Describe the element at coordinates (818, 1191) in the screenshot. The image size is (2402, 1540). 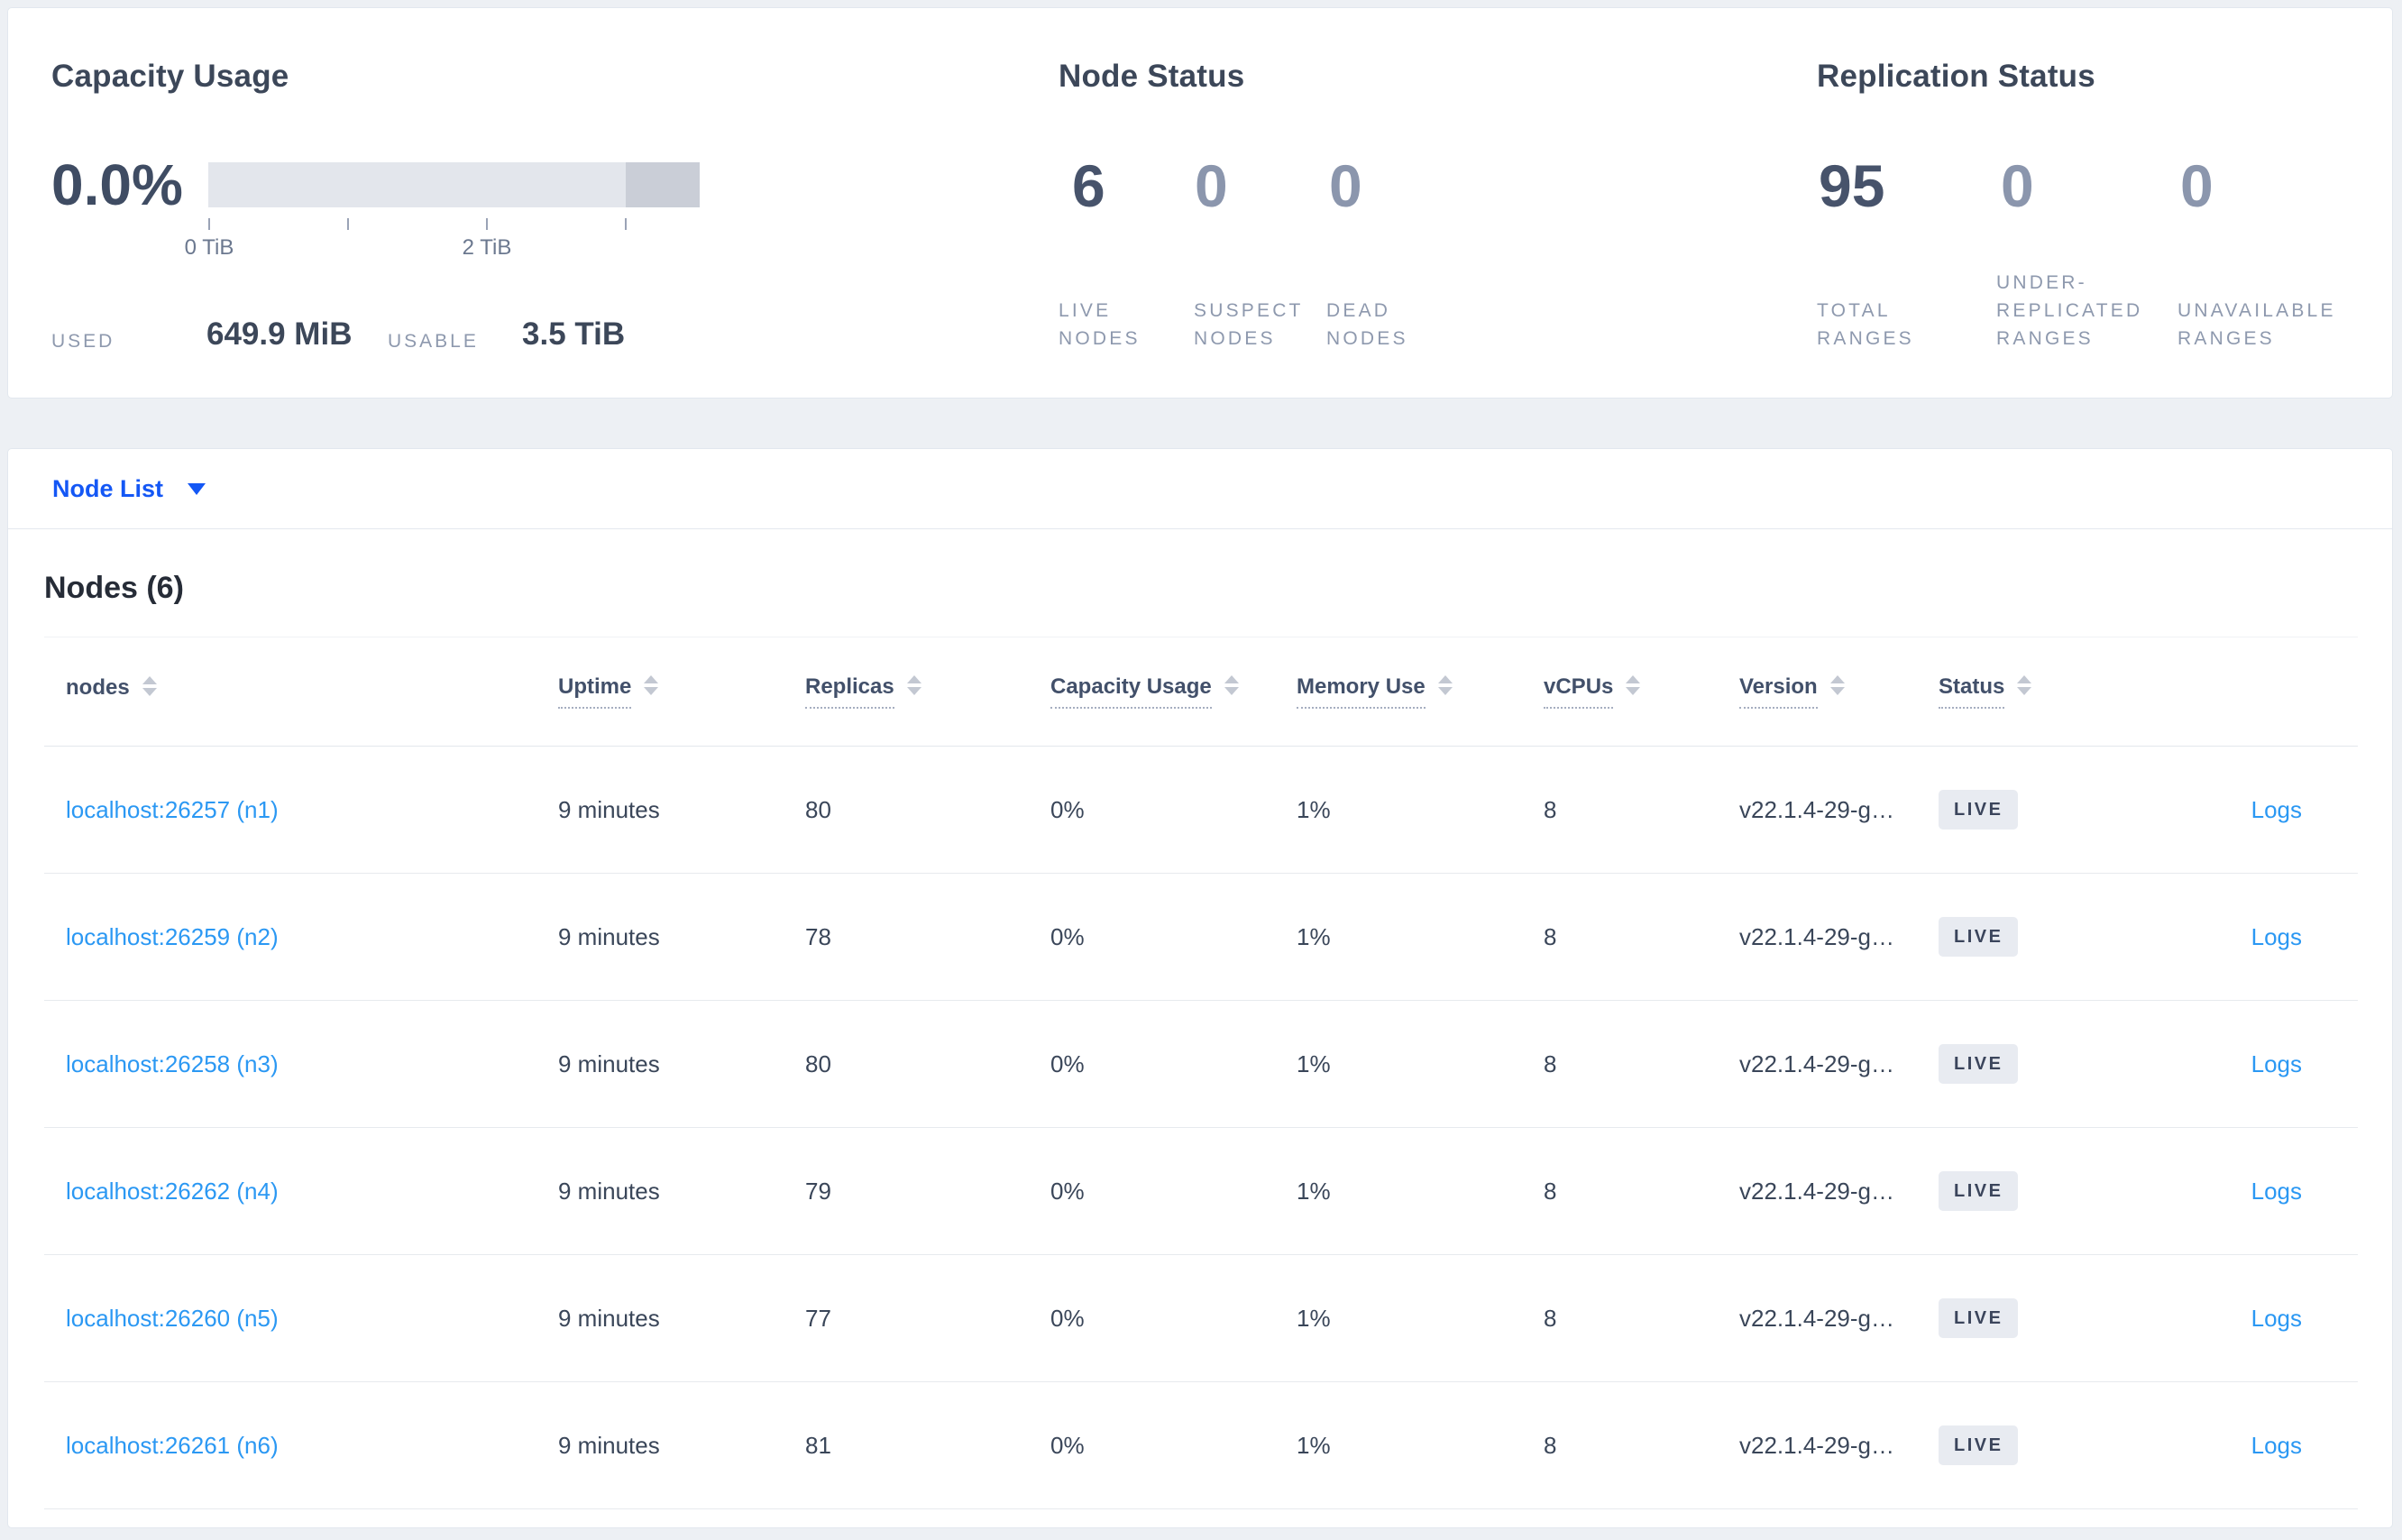
I see `replicas-cell: 79` at that location.